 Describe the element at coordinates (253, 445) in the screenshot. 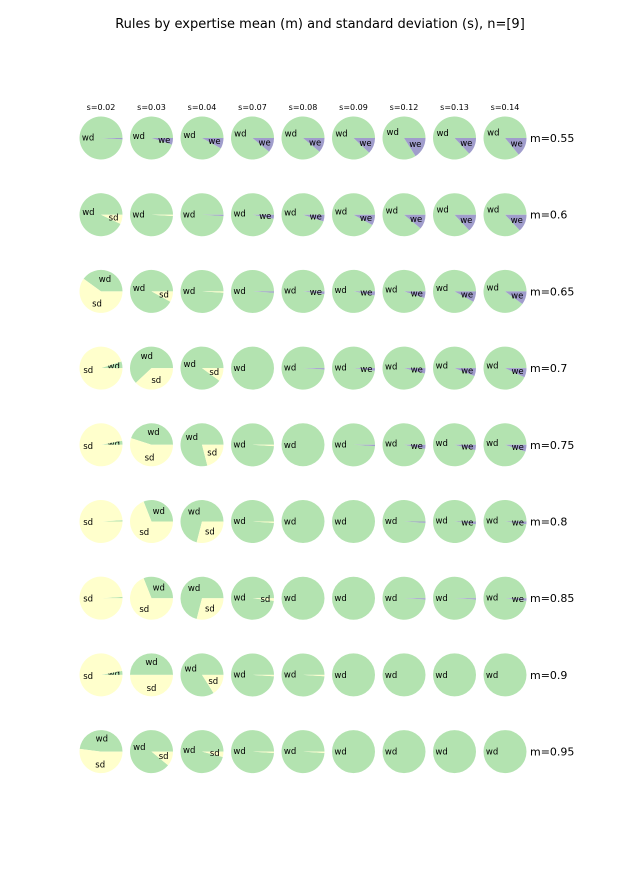

I see `pie-m=0.75-s=0.07: wd` at that location.